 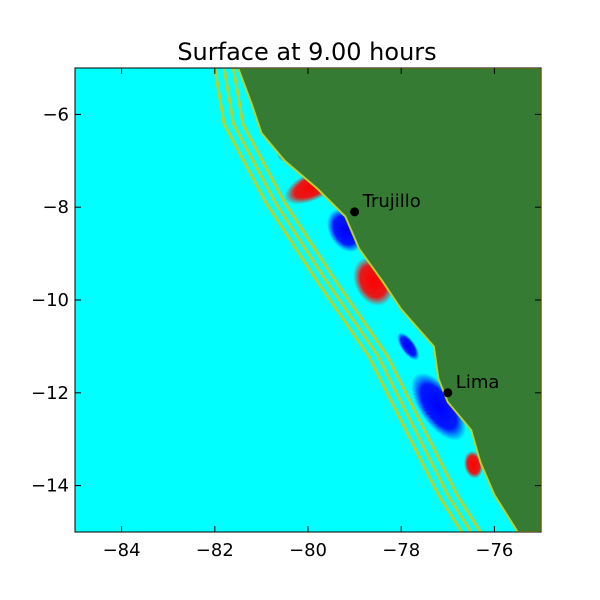 What do you see at coordinates (401, 550) in the screenshot?
I see `x-tick-label: −78` at bounding box center [401, 550].